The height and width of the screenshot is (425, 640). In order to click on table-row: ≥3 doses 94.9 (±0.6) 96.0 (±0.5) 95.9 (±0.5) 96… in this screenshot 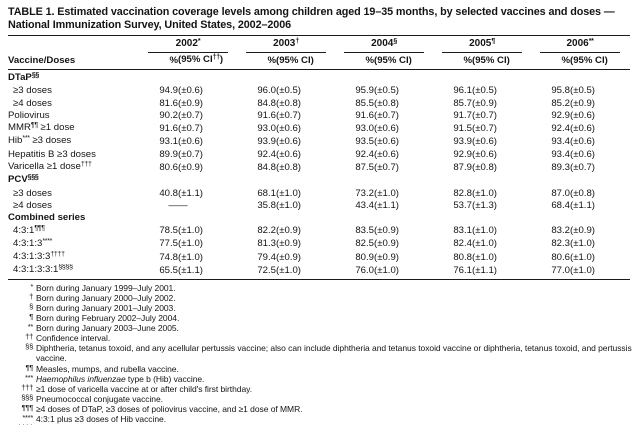, I will do `click(319, 91)`.